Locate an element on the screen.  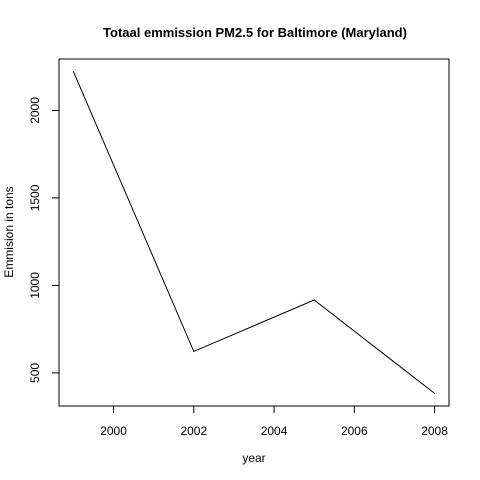
x-axis: 2000 2002 2004 2006 2008 is located at coordinates (274, 422).